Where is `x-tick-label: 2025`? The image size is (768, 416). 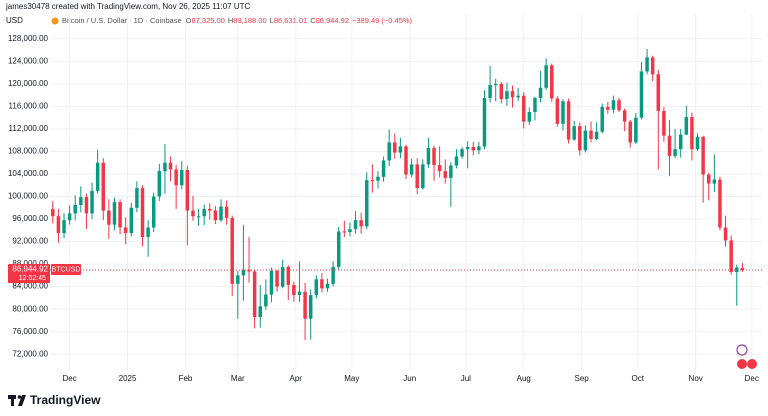
x-tick-label: 2025 is located at coordinates (128, 378).